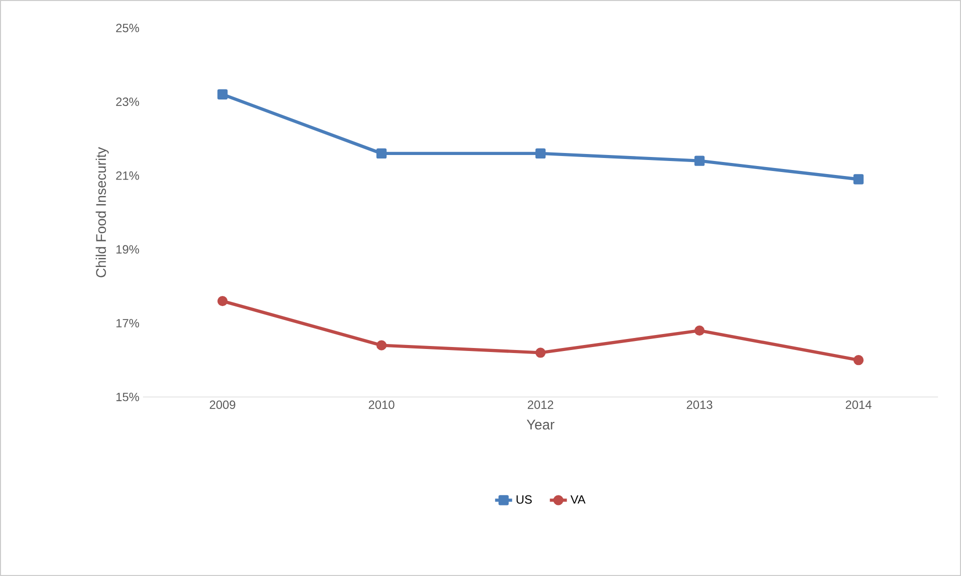 The width and height of the screenshot is (961, 576). Describe the element at coordinates (540, 425) in the screenshot. I see `x-axis-title: Year` at that location.